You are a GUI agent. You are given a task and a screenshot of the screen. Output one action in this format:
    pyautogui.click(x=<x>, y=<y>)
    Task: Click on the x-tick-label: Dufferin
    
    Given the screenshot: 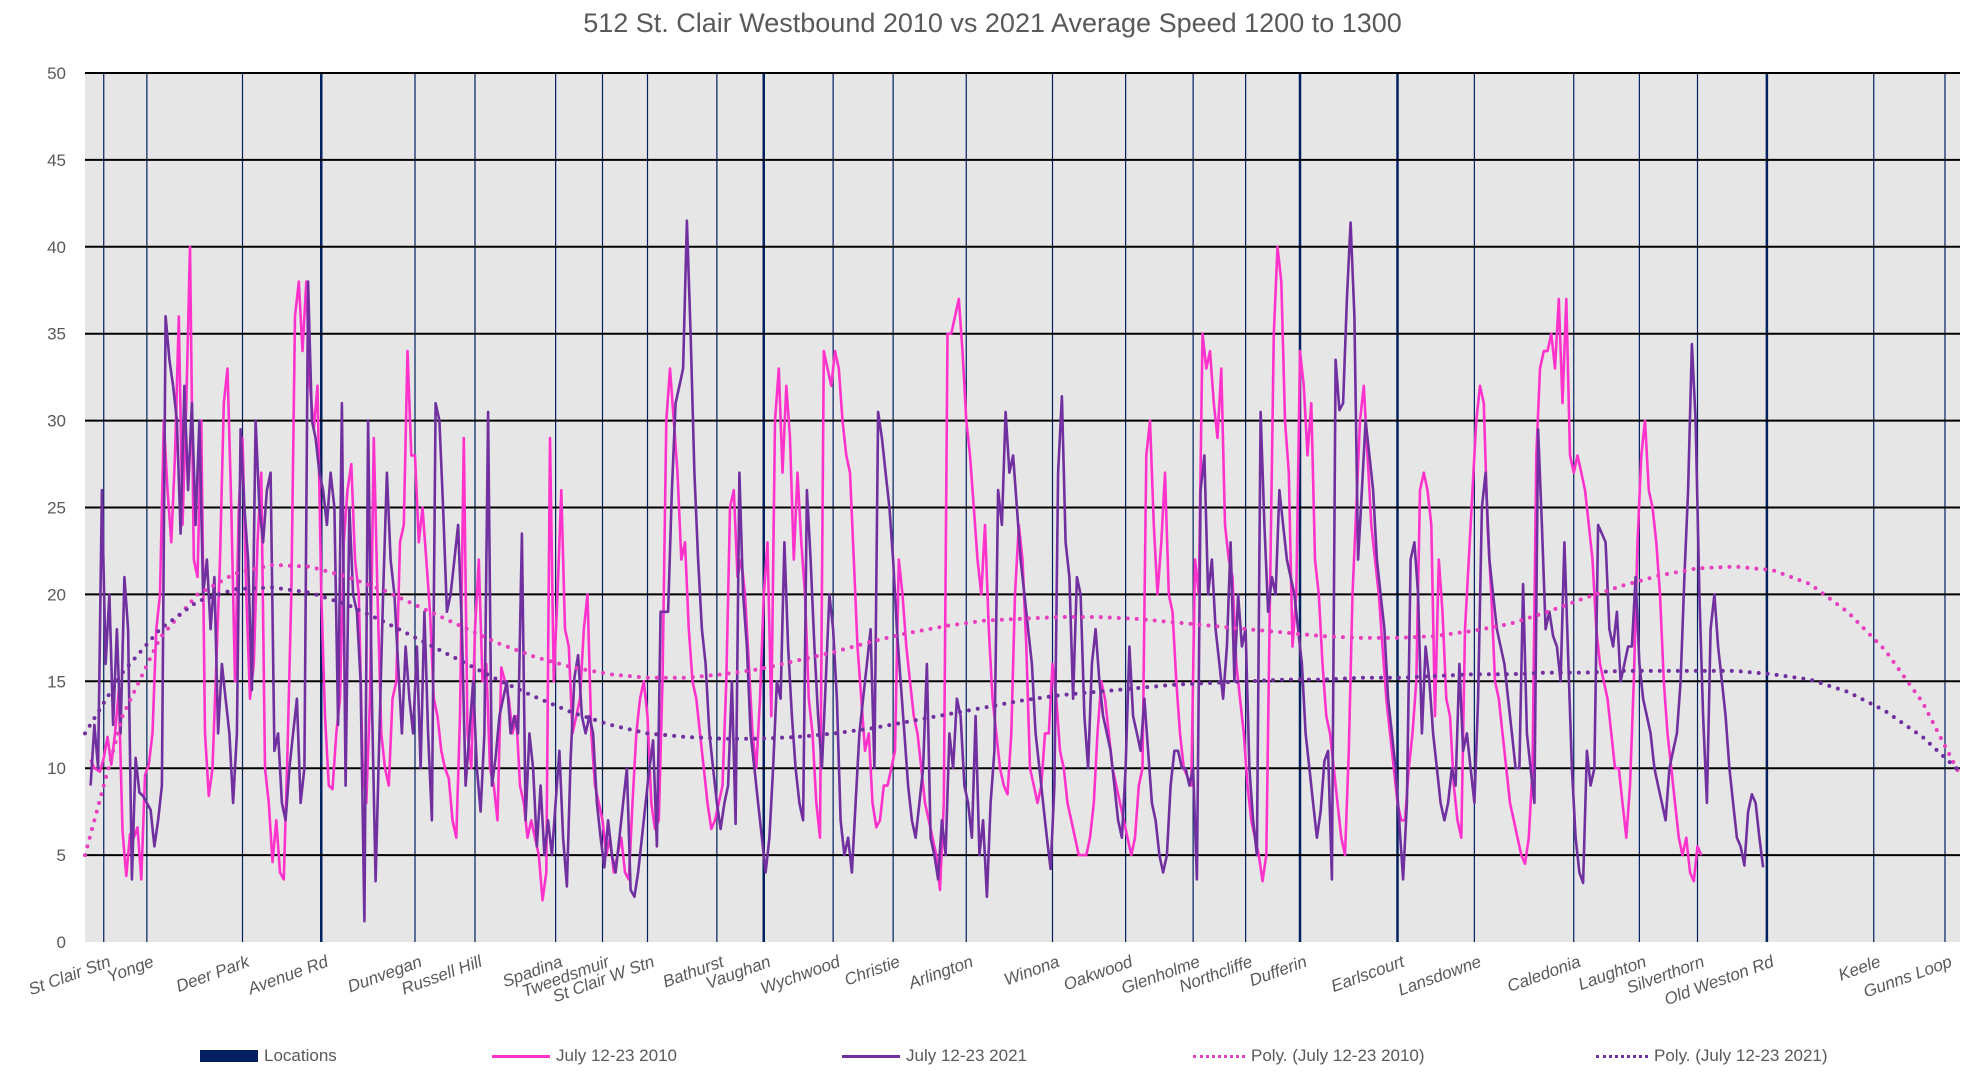 What is the action you would take?
    pyautogui.click(x=1278, y=971)
    